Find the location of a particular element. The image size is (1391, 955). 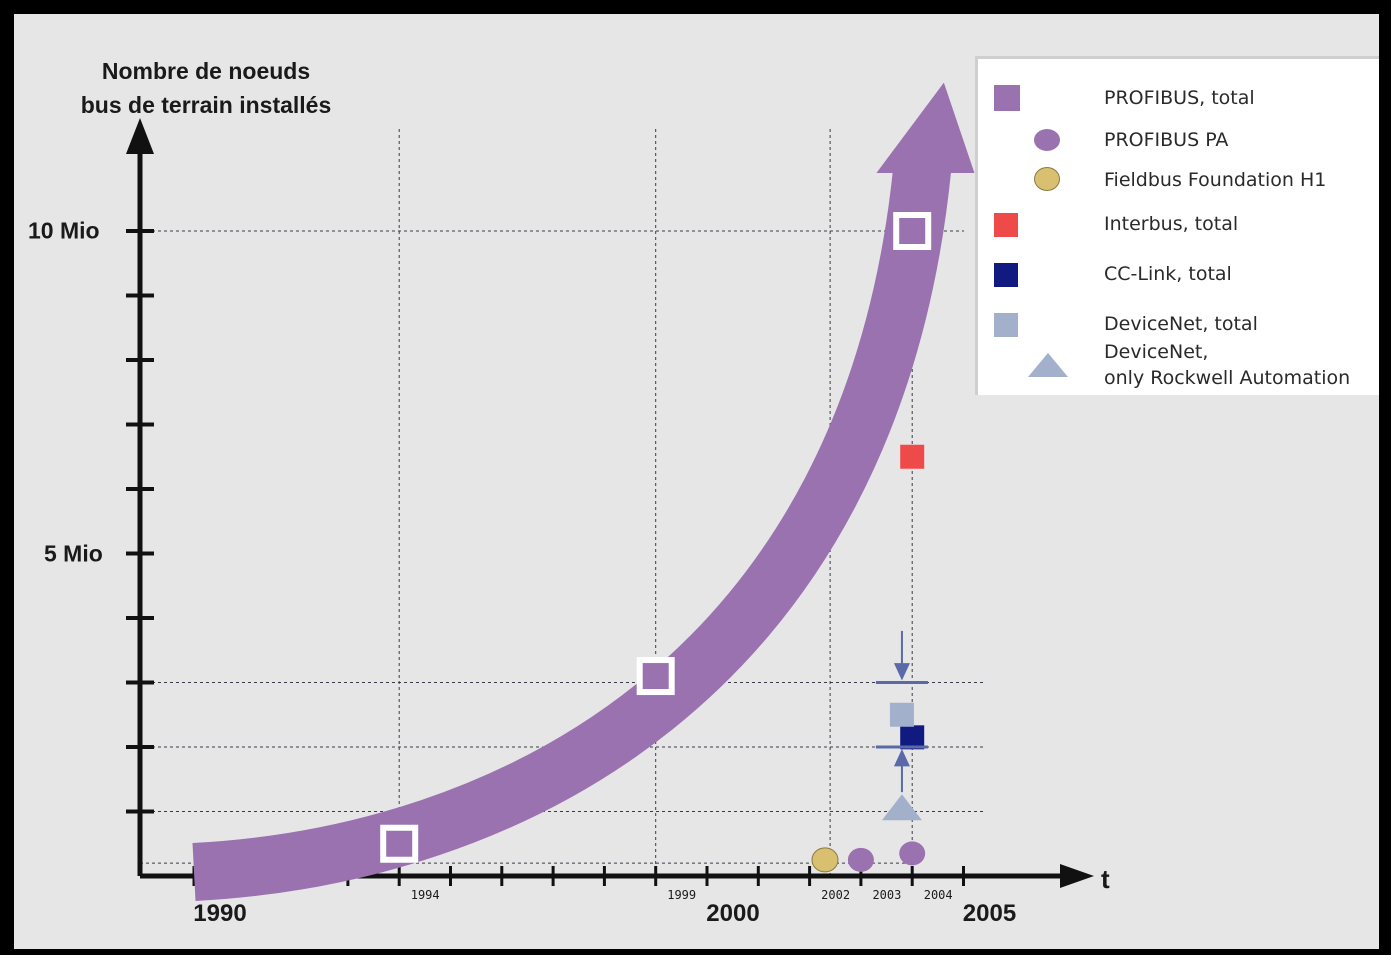

devicenet-lower-arrow-head is located at coordinates (901, 758).